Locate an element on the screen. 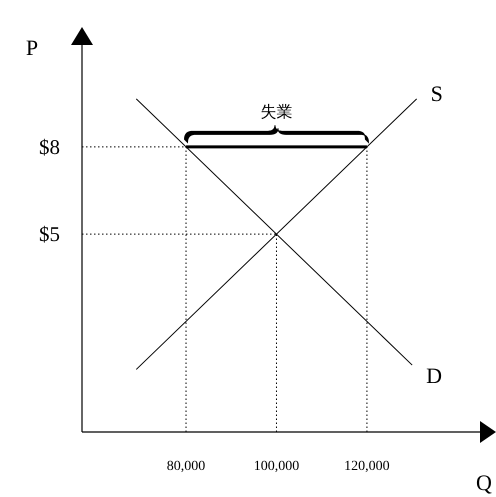 The height and width of the screenshot is (497, 496). x-axis-title: Q is located at coordinates (484, 482).